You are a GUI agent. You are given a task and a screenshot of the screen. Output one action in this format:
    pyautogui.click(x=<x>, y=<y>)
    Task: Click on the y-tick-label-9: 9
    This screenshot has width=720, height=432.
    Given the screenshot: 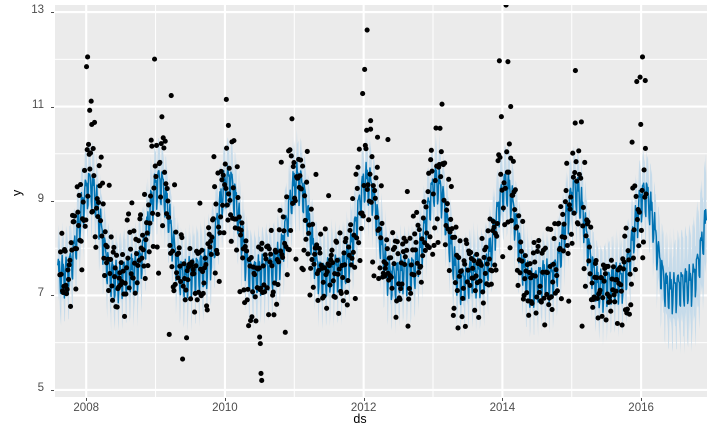 What is the action you would take?
    pyautogui.click(x=40, y=199)
    